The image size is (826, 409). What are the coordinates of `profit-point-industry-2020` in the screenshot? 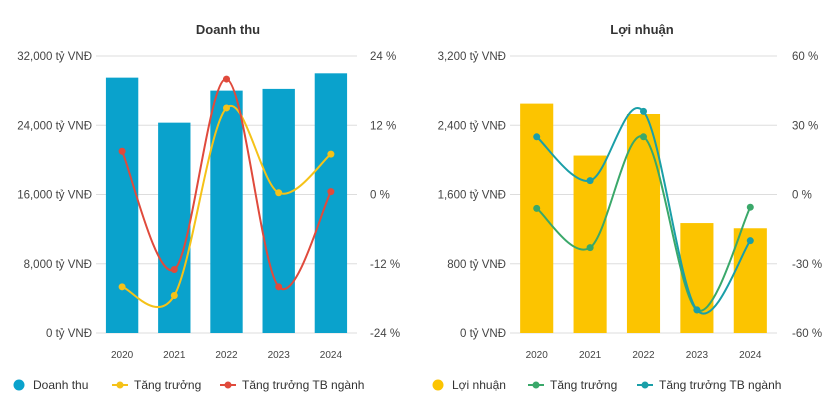 It's located at (537, 137).